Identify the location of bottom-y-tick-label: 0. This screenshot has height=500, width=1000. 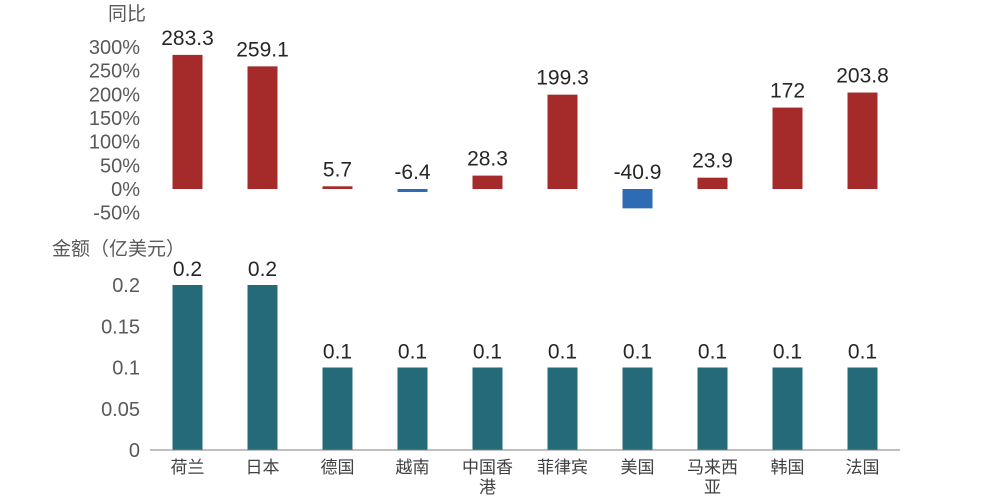
(134, 451).